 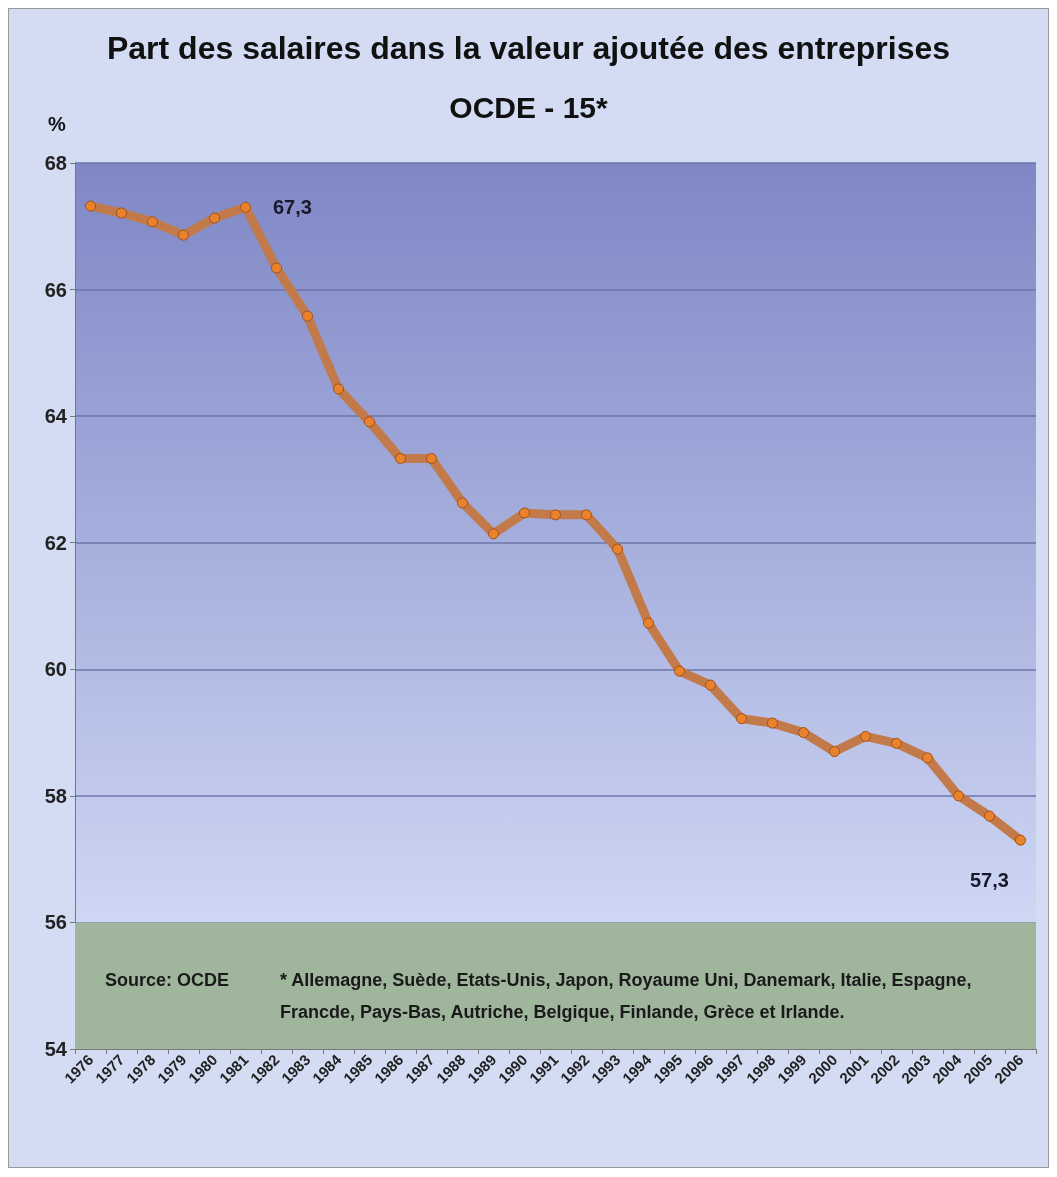 I want to click on y-tick-label: 66, so click(x=55, y=289).